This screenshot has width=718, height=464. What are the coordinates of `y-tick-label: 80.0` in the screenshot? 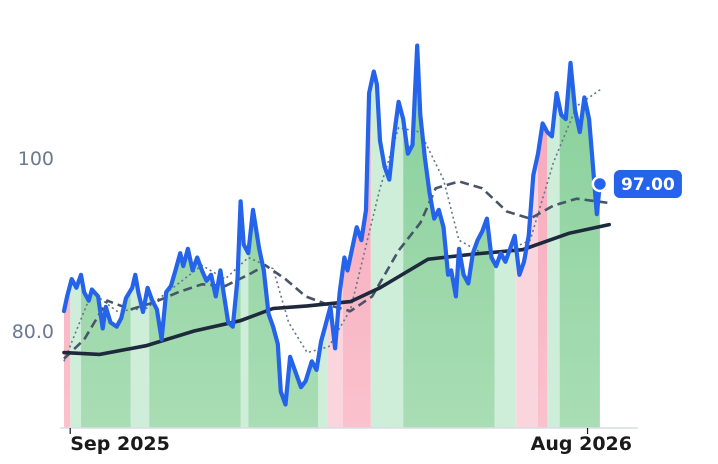 It's located at (33, 332).